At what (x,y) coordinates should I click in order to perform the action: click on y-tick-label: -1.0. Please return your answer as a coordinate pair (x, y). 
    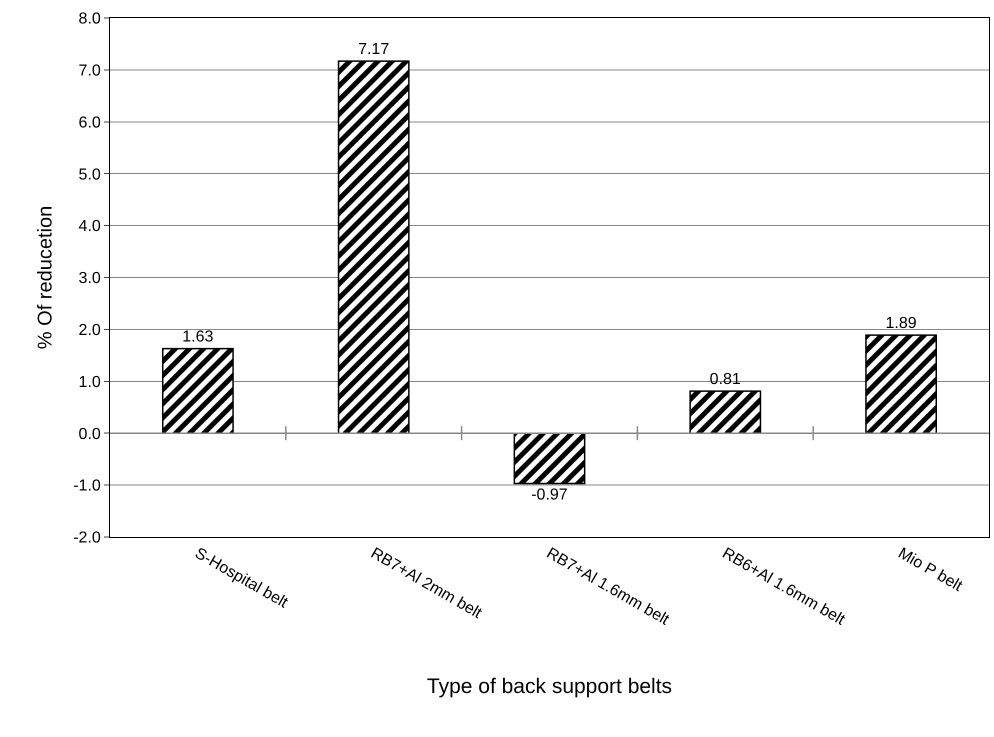
    Looking at the image, I should click on (87, 486).